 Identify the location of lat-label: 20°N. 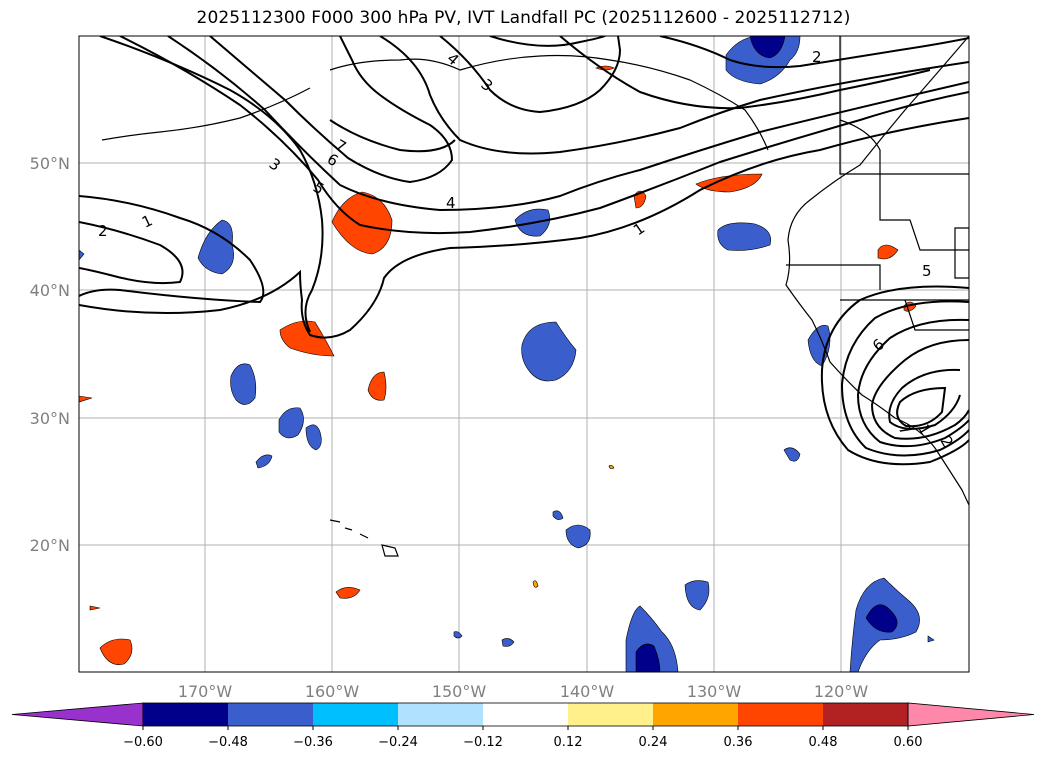
(50, 545).